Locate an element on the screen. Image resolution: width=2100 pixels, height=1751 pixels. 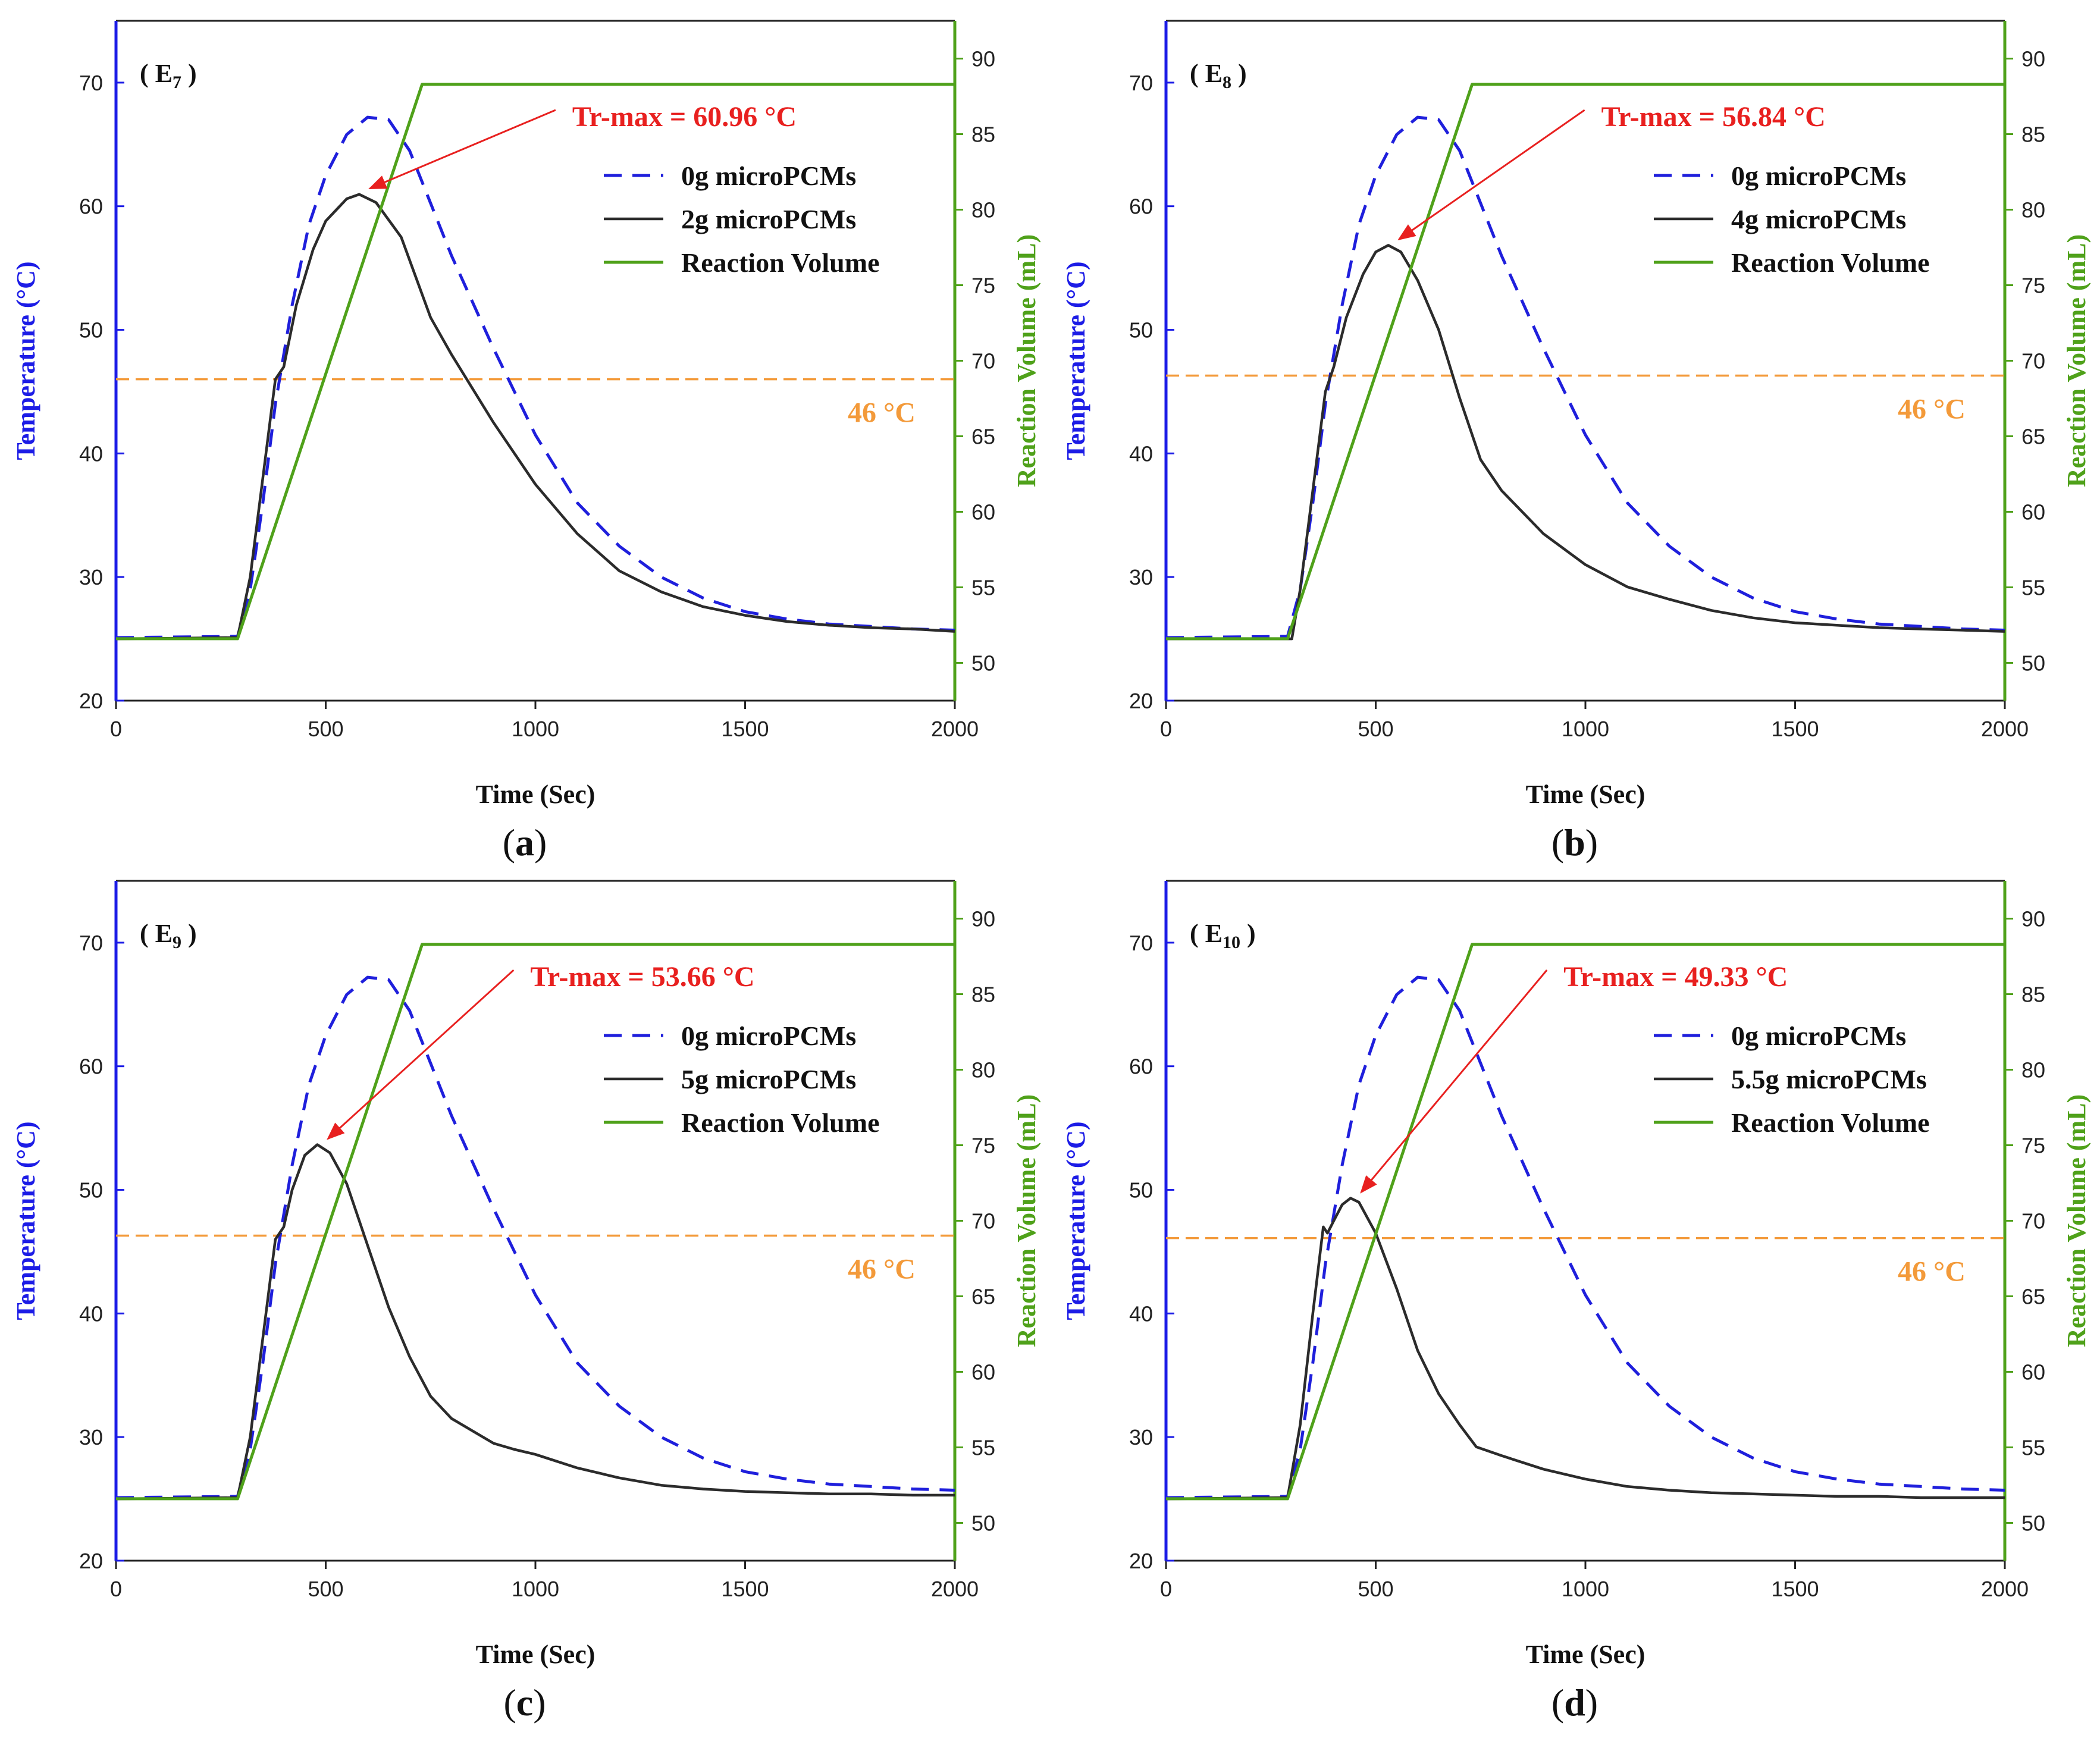
caption-c: (c) is located at coordinates (524, 1703).